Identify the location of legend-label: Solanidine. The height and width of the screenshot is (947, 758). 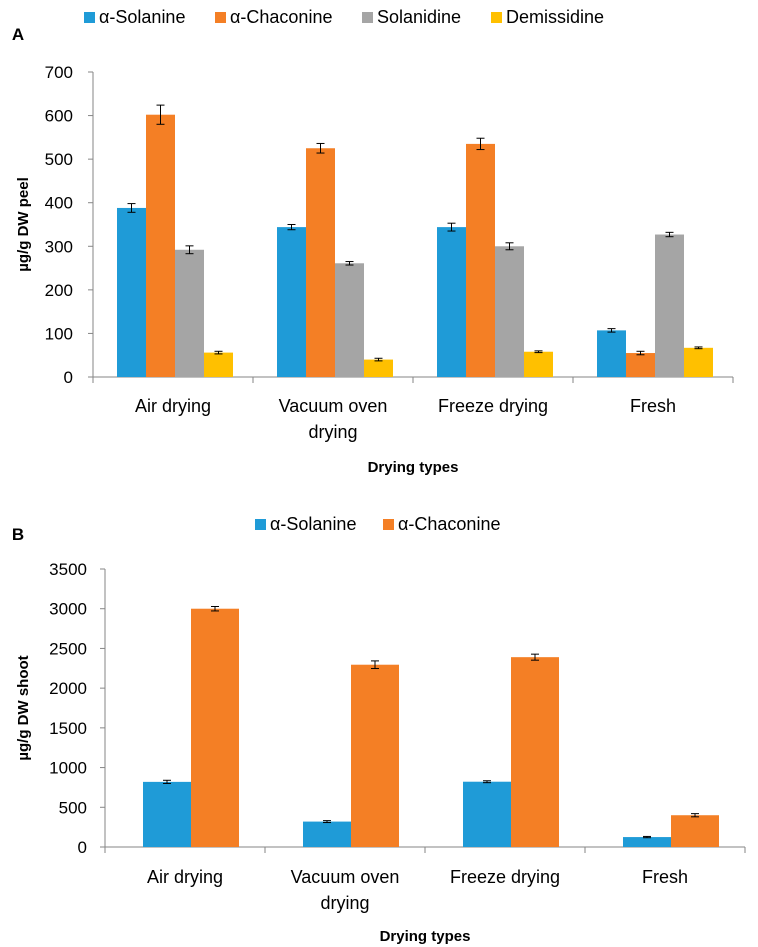
(419, 17).